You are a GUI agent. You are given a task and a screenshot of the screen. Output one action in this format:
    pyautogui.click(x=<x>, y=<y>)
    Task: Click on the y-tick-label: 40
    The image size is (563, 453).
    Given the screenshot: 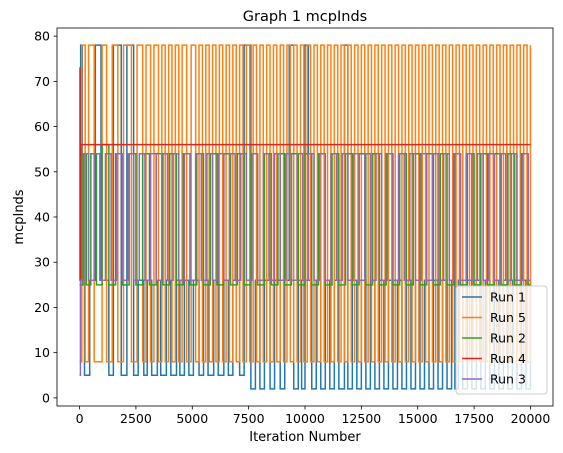 What is the action you would take?
    pyautogui.click(x=42, y=217)
    